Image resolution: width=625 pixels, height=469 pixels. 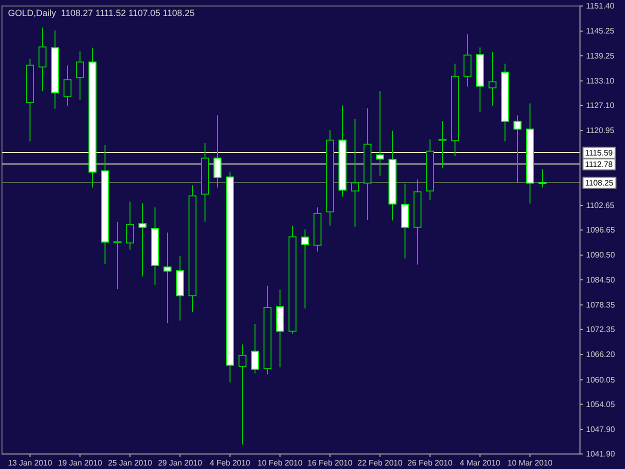 I want to click on x-tick-label: 10 Feb 2010, so click(x=281, y=463).